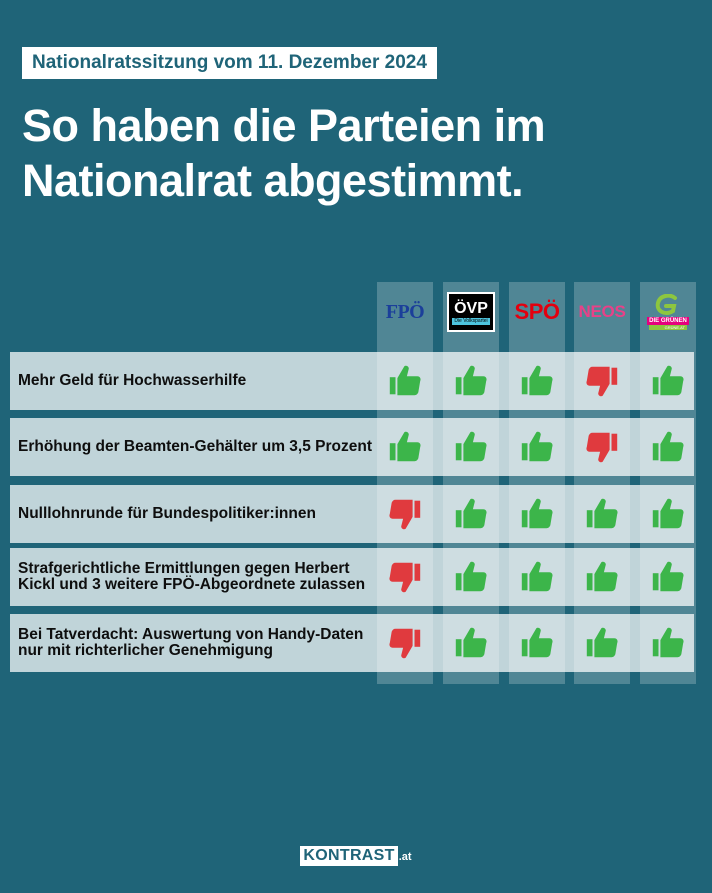 The width and height of the screenshot is (712, 893). Describe the element at coordinates (668, 321) in the screenshot. I see `gruene-logo-text: DIE GRÜNEN` at that location.